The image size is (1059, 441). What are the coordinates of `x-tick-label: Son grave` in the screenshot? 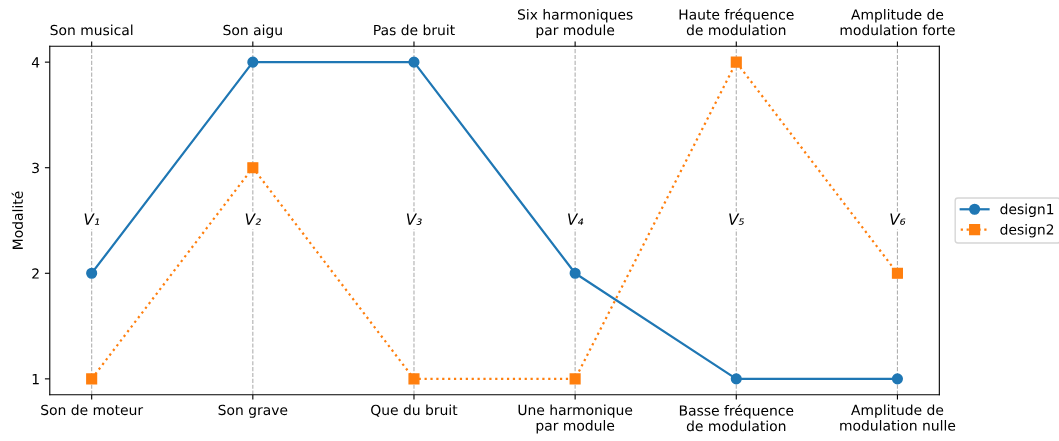 It's located at (253, 411).